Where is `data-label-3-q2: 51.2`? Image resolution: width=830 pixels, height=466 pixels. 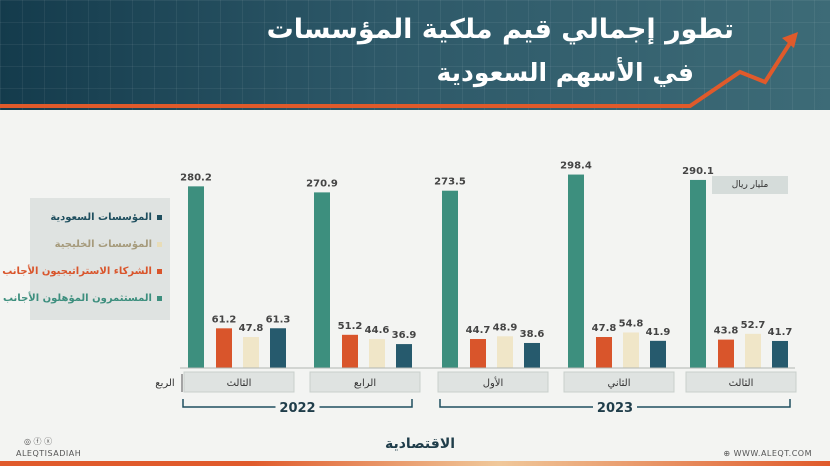 data-label-3-q2: 51.2 is located at coordinates (350, 326).